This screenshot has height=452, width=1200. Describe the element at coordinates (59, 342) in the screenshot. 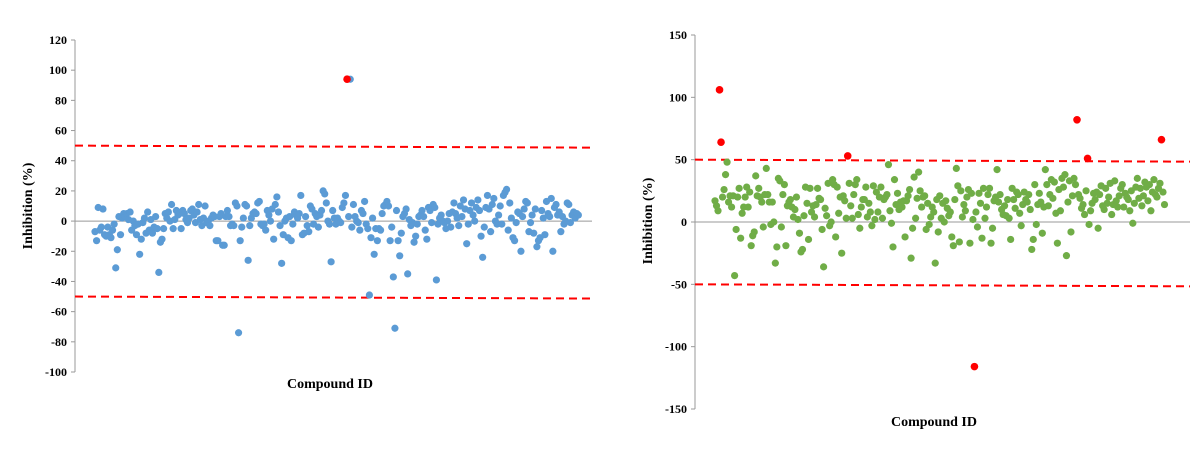

I see `left-y-tick-label: -80` at that location.